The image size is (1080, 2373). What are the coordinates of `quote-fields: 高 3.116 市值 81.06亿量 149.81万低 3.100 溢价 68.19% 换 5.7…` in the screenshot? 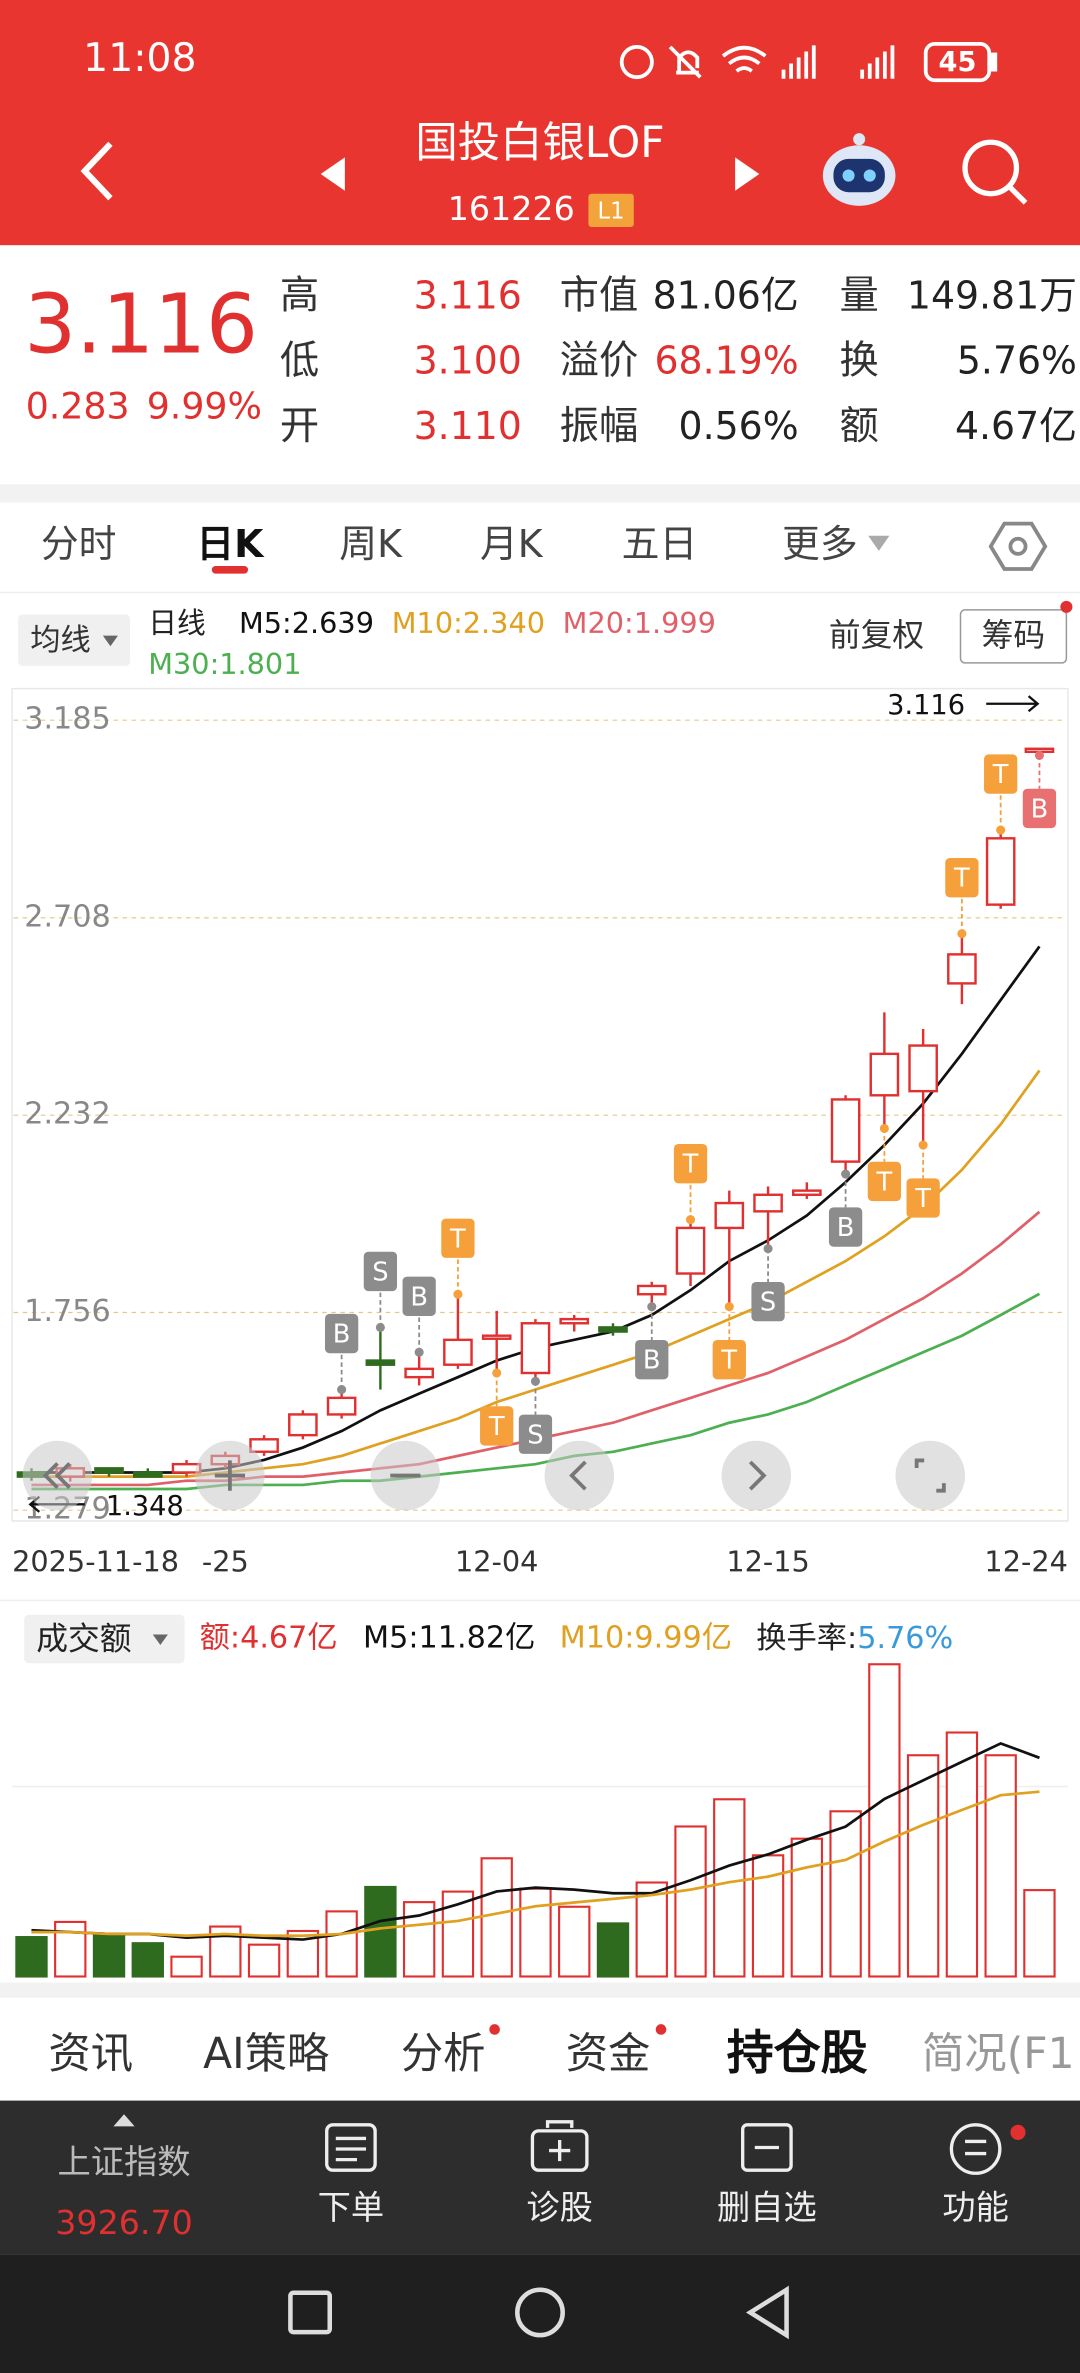 It's located at (678, 361).